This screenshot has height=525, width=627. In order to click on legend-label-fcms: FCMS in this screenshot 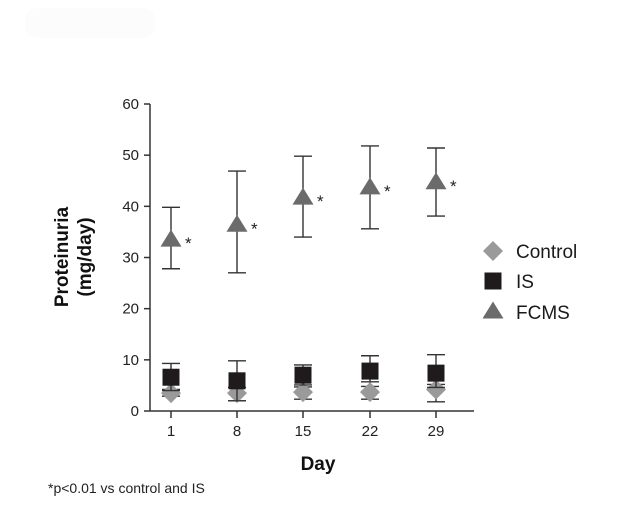, I will do `click(543, 313)`.